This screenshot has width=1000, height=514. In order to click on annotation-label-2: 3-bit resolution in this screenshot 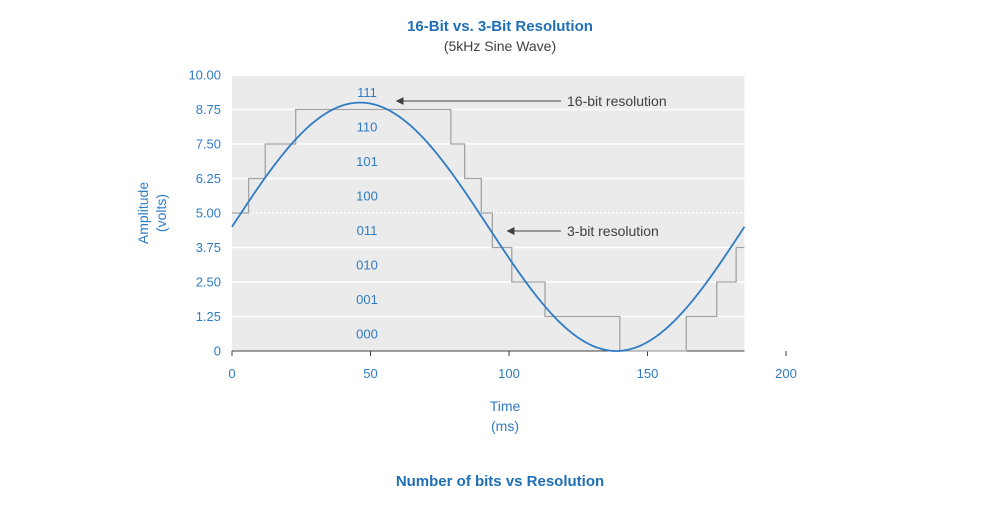, I will do `click(613, 231)`.